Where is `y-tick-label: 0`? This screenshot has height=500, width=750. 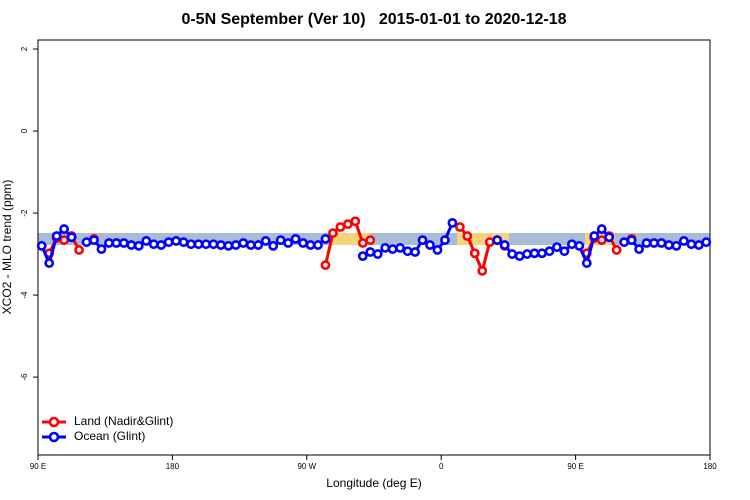
y-tick-label: 0 is located at coordinates (24, 130).